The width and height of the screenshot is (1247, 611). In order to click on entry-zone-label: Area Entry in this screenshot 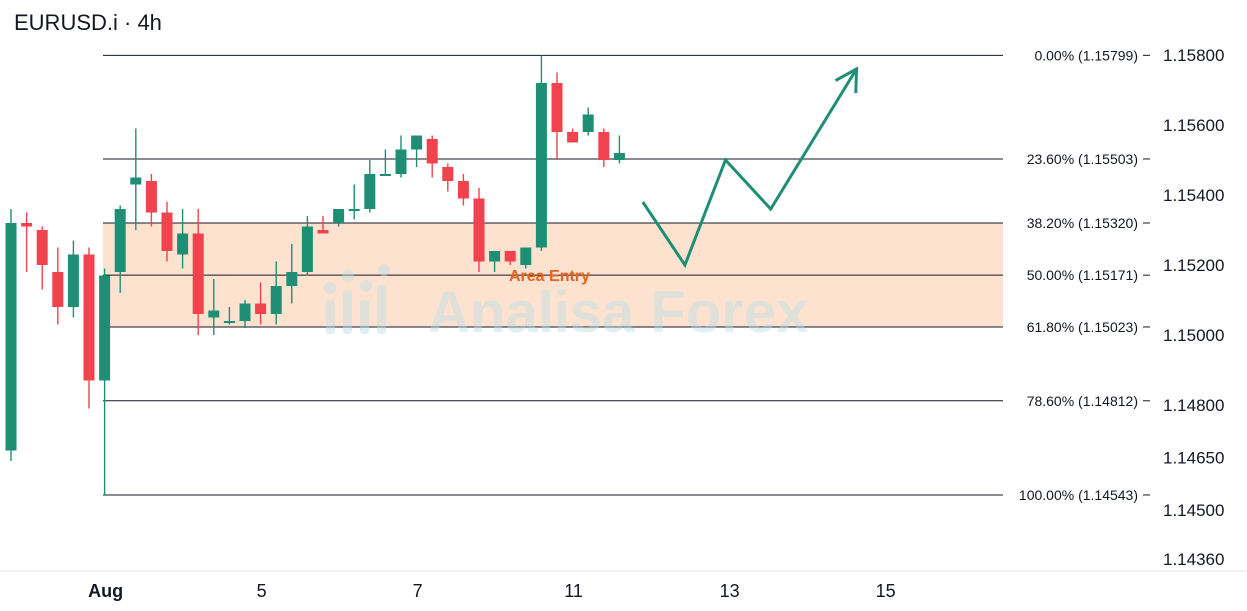, I will do `click(549, 276)`.